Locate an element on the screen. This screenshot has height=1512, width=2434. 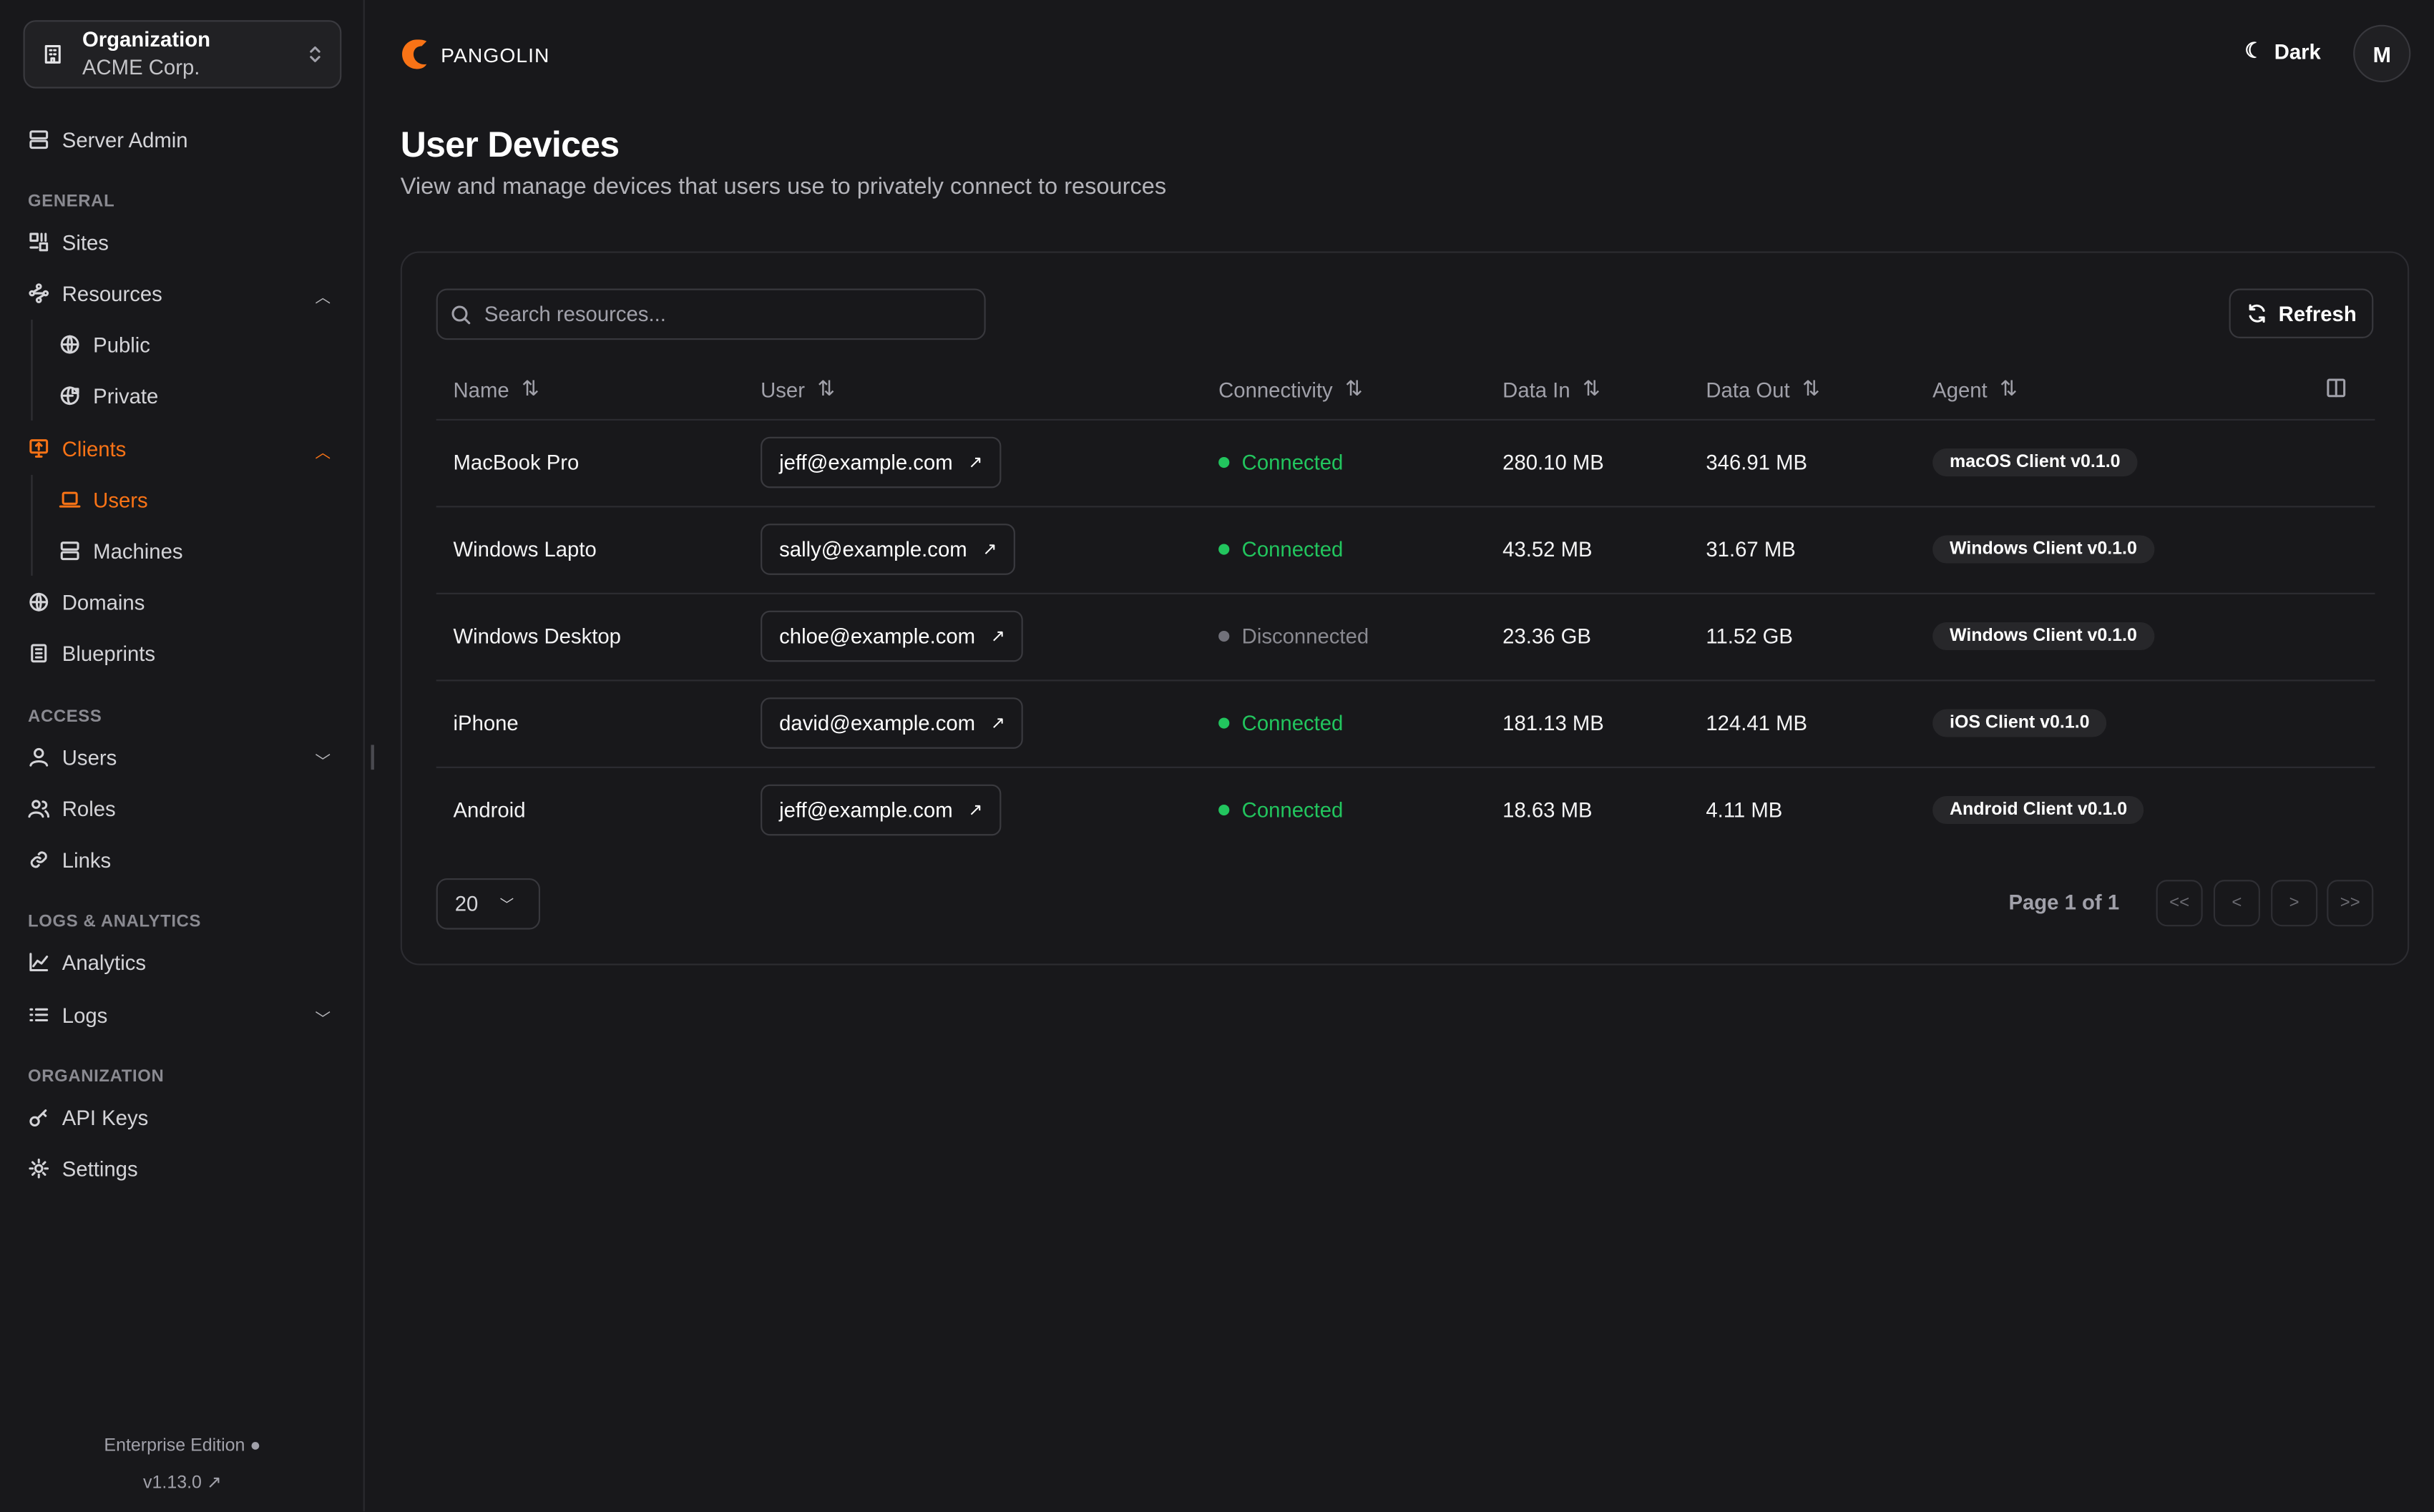
sidebar-item-settings: Settings is located at coordinates (83, 1169).